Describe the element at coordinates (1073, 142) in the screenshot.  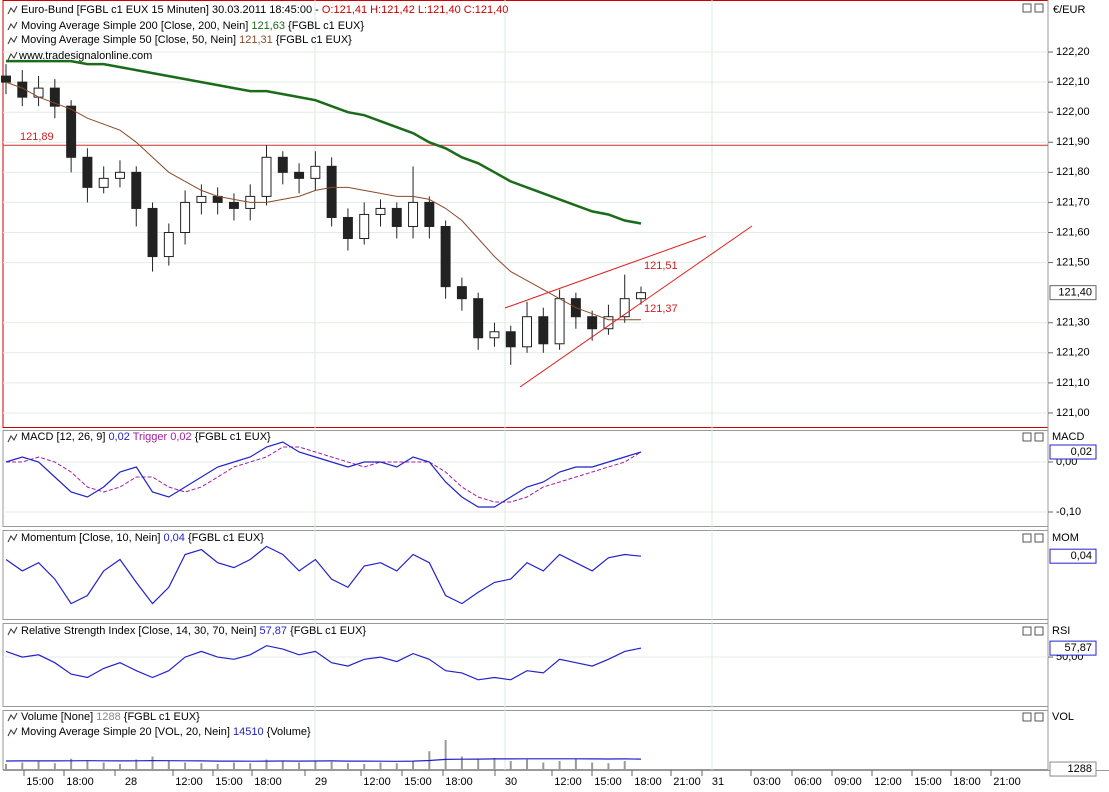
I see `y-tick-label: 121,90` at that location.